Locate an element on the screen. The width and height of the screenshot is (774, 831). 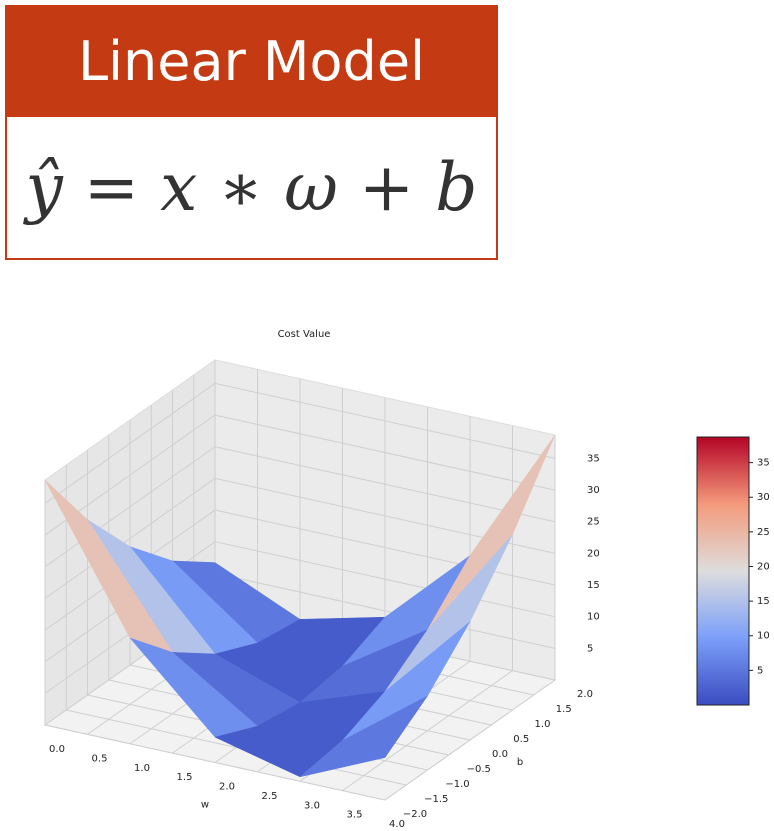
y-tick-label: 0.5 is located at coordinates (521, 739).